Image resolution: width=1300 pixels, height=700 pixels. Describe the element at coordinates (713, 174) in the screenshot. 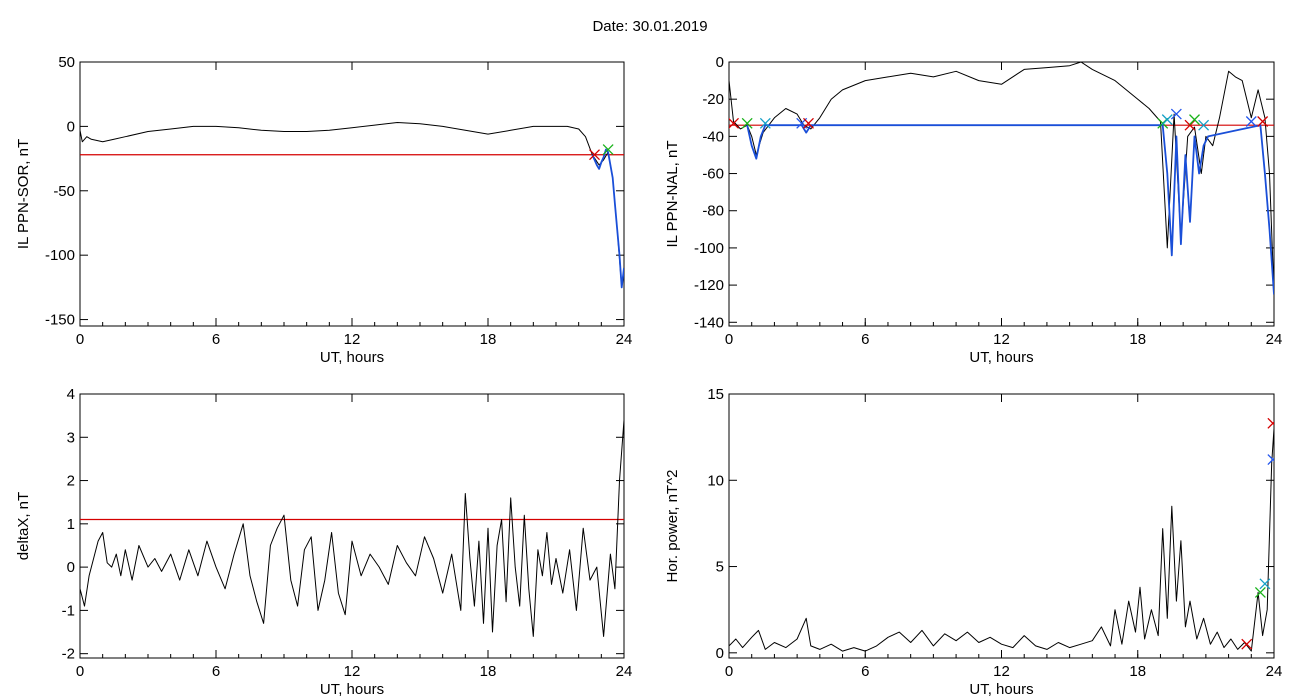

I see `y-tick-label: -60` at that location.